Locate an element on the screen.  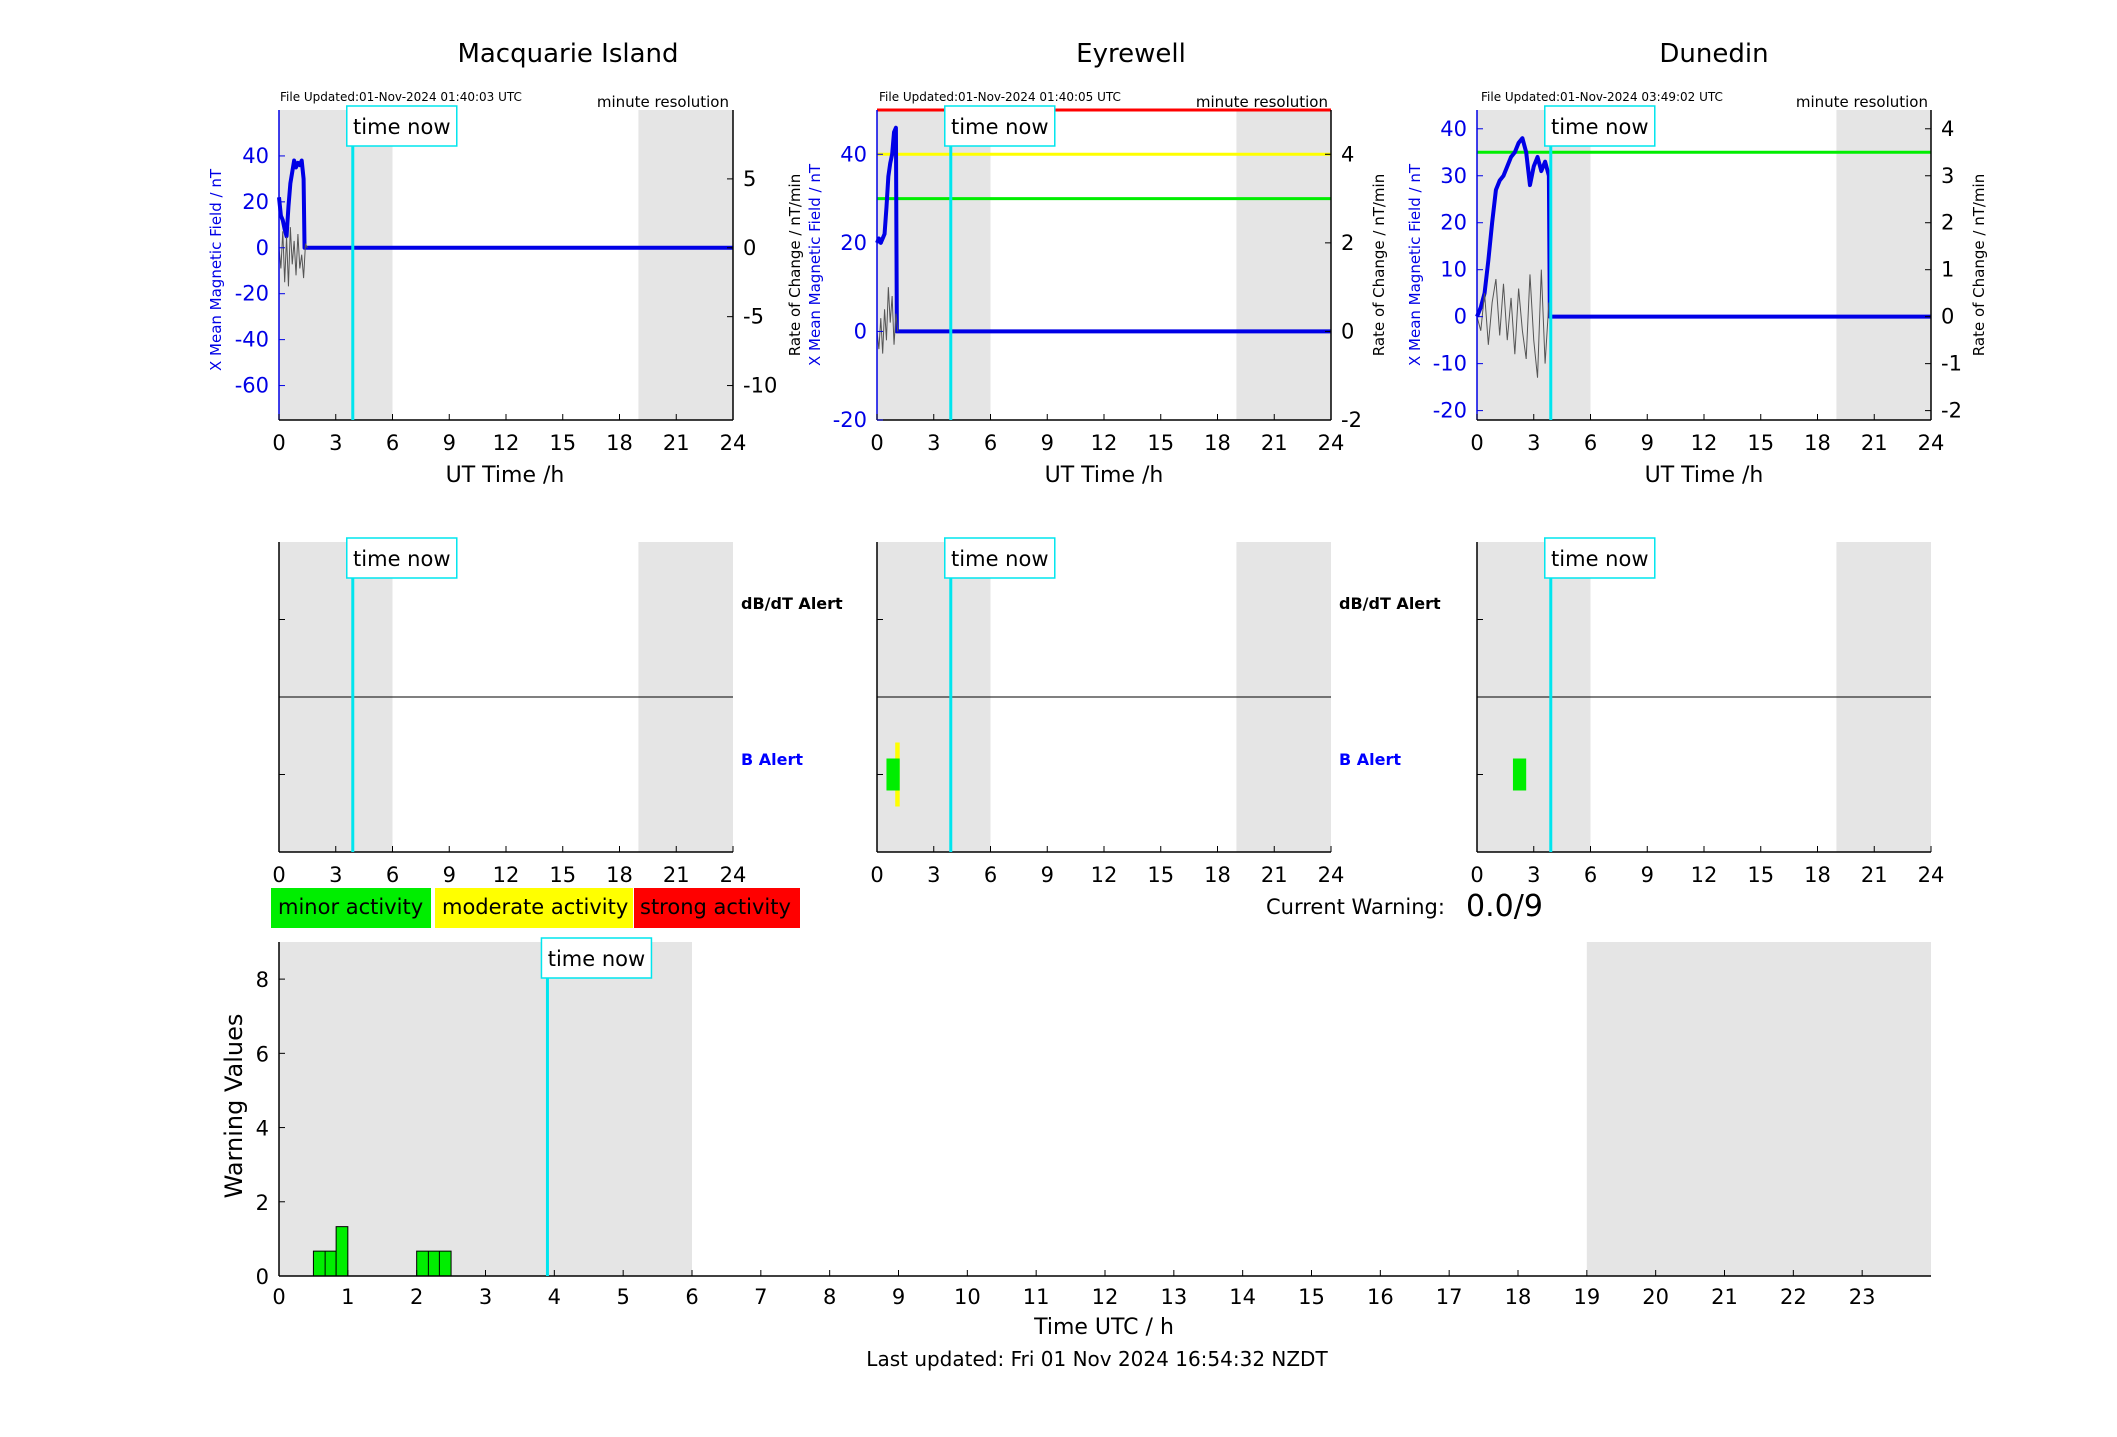
left-y-tick-label: -10 is located at coordinates (1450, 364).